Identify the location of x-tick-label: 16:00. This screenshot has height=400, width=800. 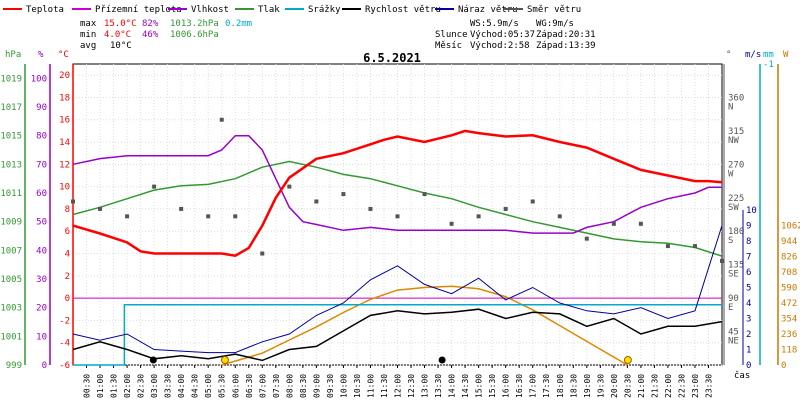
(506, 386).